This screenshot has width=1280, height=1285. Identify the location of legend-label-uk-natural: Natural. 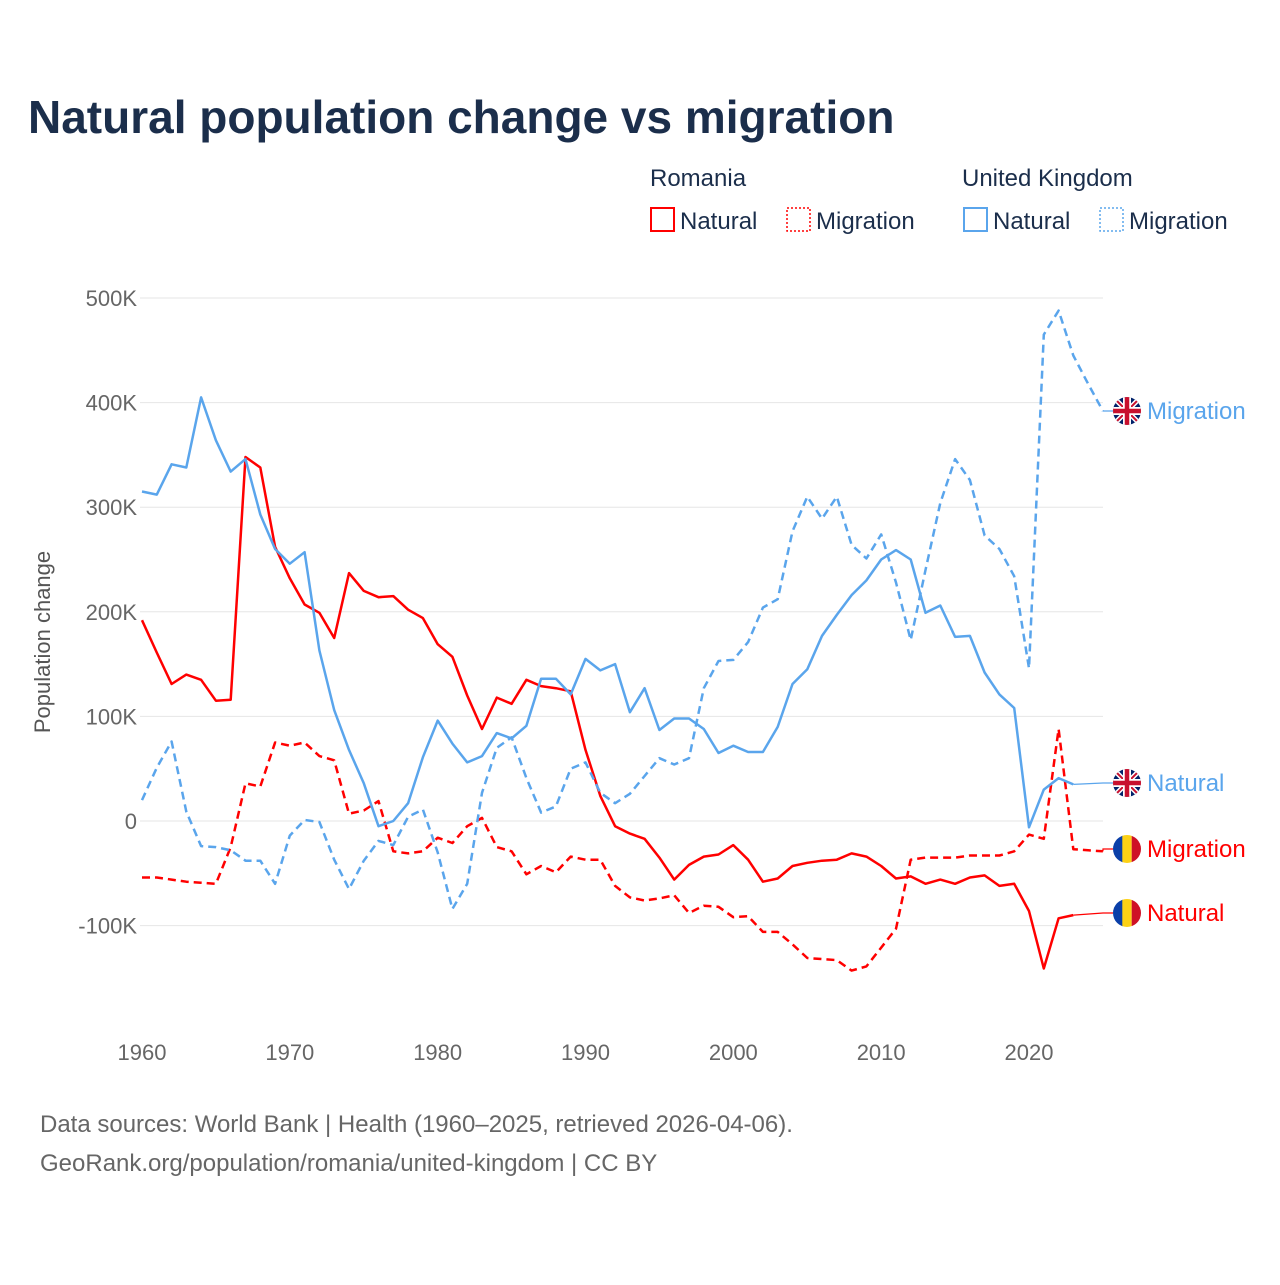
(1031, 221).